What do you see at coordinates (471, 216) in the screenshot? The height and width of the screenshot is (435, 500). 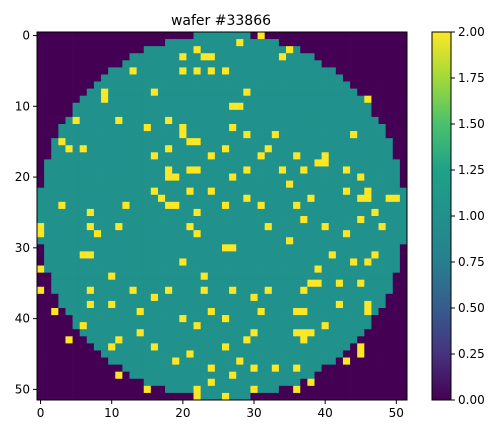 I see `colorbar-tick-label: 1.00` at bounding box center [471, 216].